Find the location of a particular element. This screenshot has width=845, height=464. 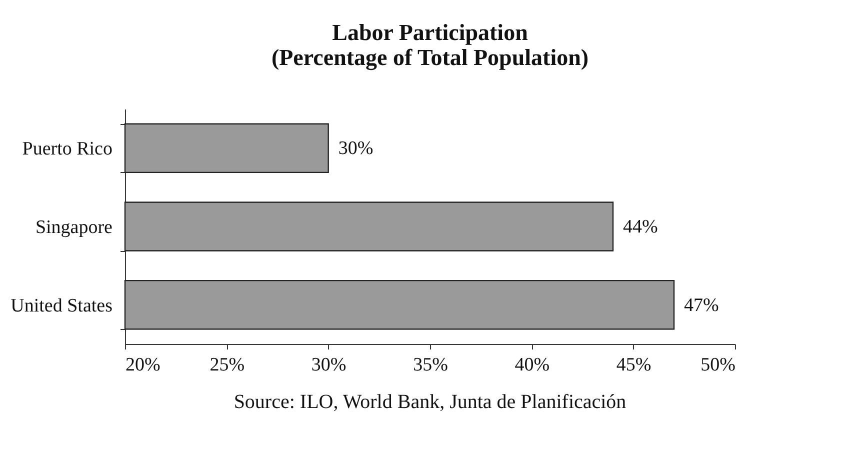

x-tick-label: 45% is located at coordinates (634, 365).